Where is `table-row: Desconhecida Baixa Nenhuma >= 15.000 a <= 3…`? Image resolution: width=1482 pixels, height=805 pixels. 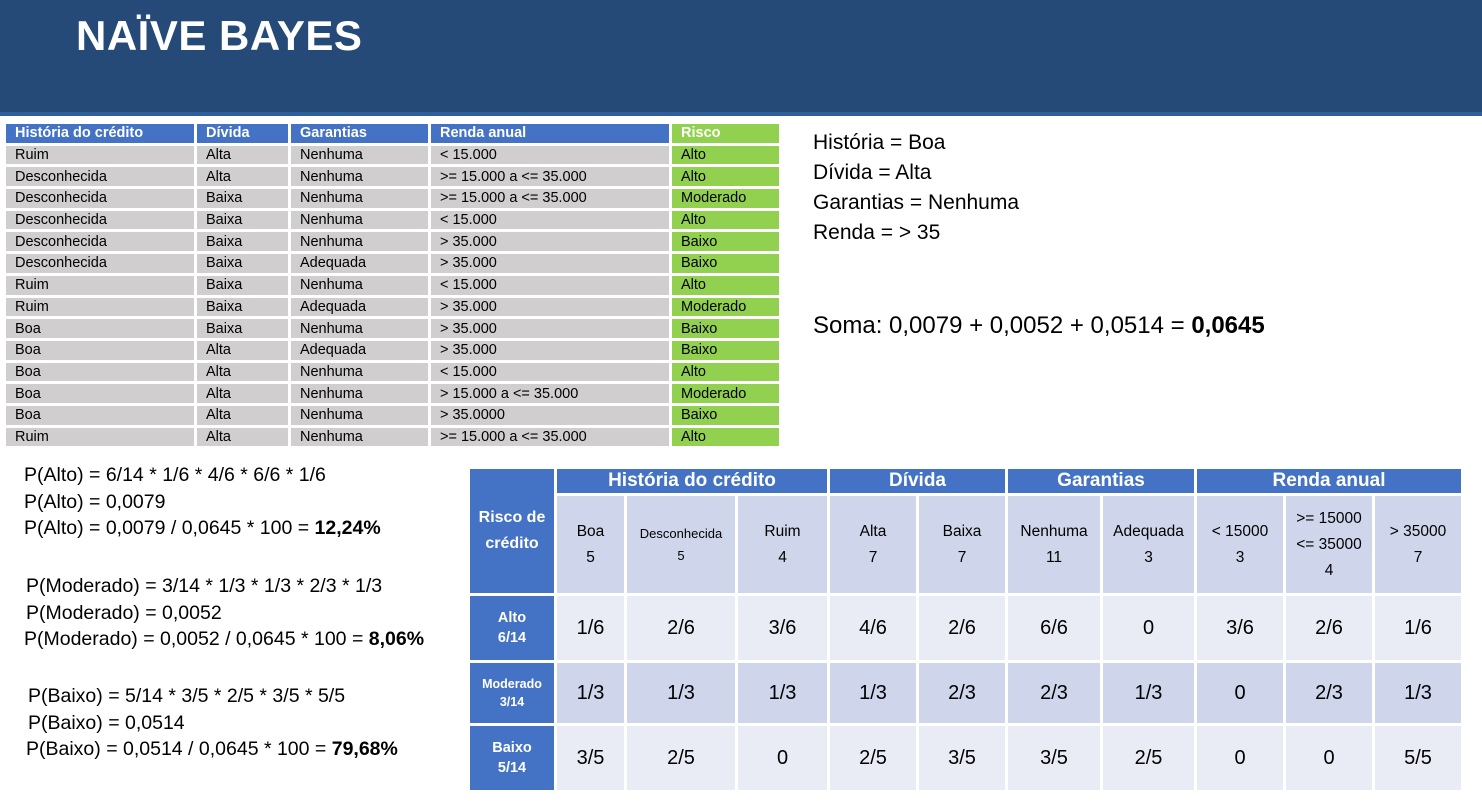 table-row: Desconhecida Baixa Nenhuma >= 15.000 a <= 3… is located at coordinates (392, 198).